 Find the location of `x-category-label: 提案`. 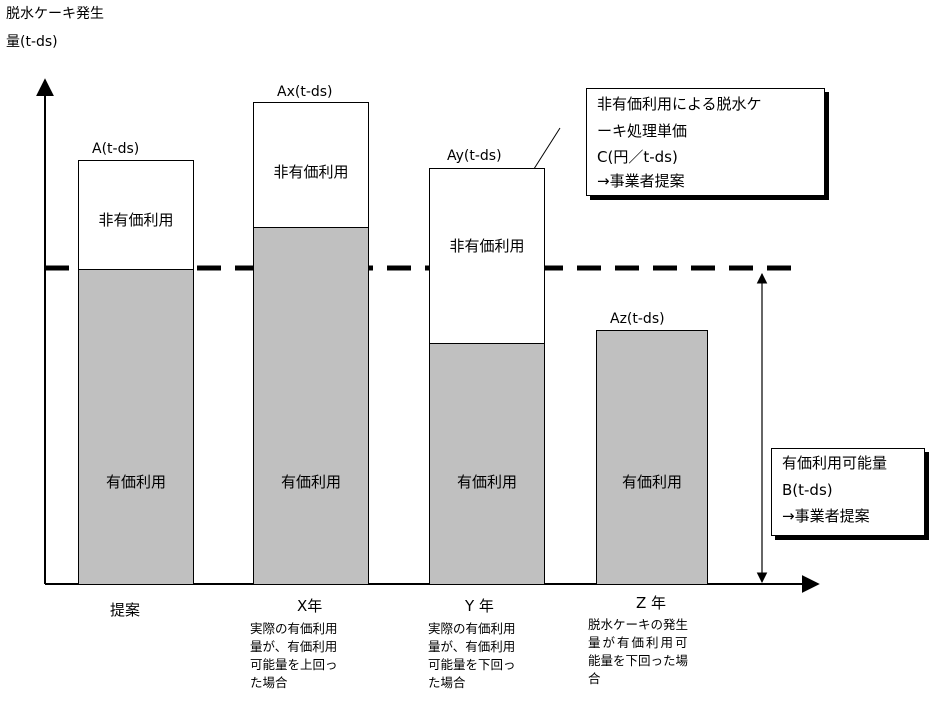

x-category-label: 提案 is located at coordinates (125, 610).